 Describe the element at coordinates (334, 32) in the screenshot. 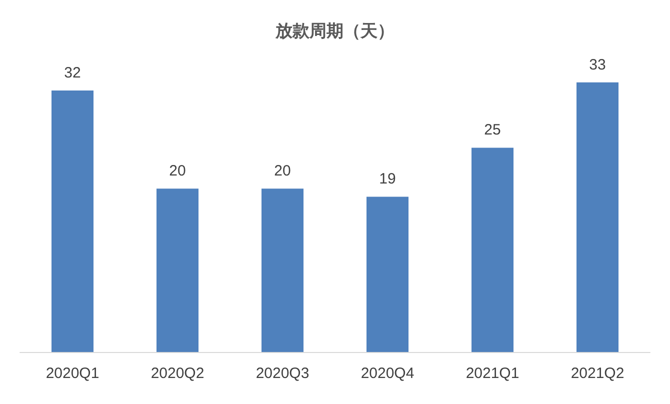

I see `chart-title: 放款周期（天）` at that location.